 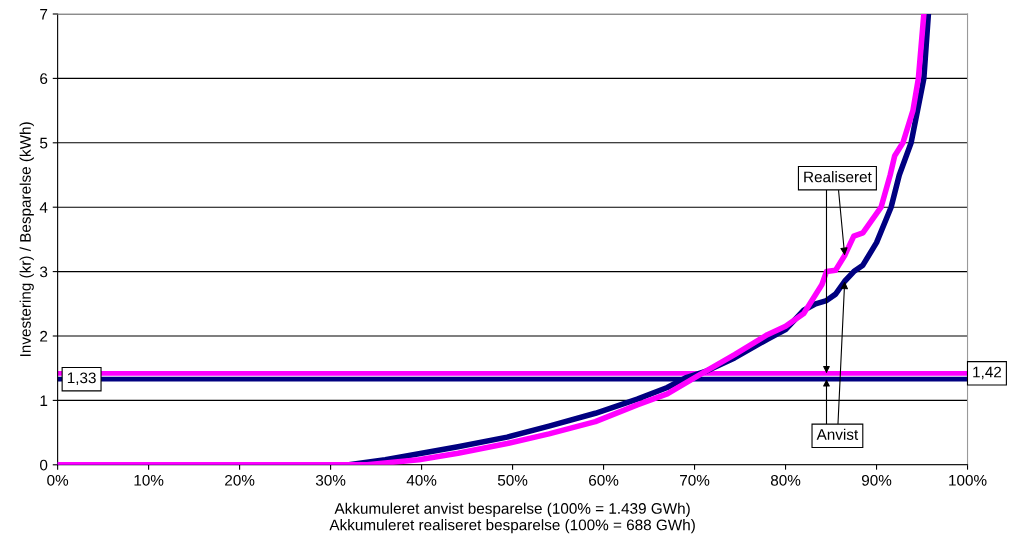 What do you see at coordinates (421, 480) in the screenshot?
I see `x-tick-label: 40%` at bounding box center [421, 480].